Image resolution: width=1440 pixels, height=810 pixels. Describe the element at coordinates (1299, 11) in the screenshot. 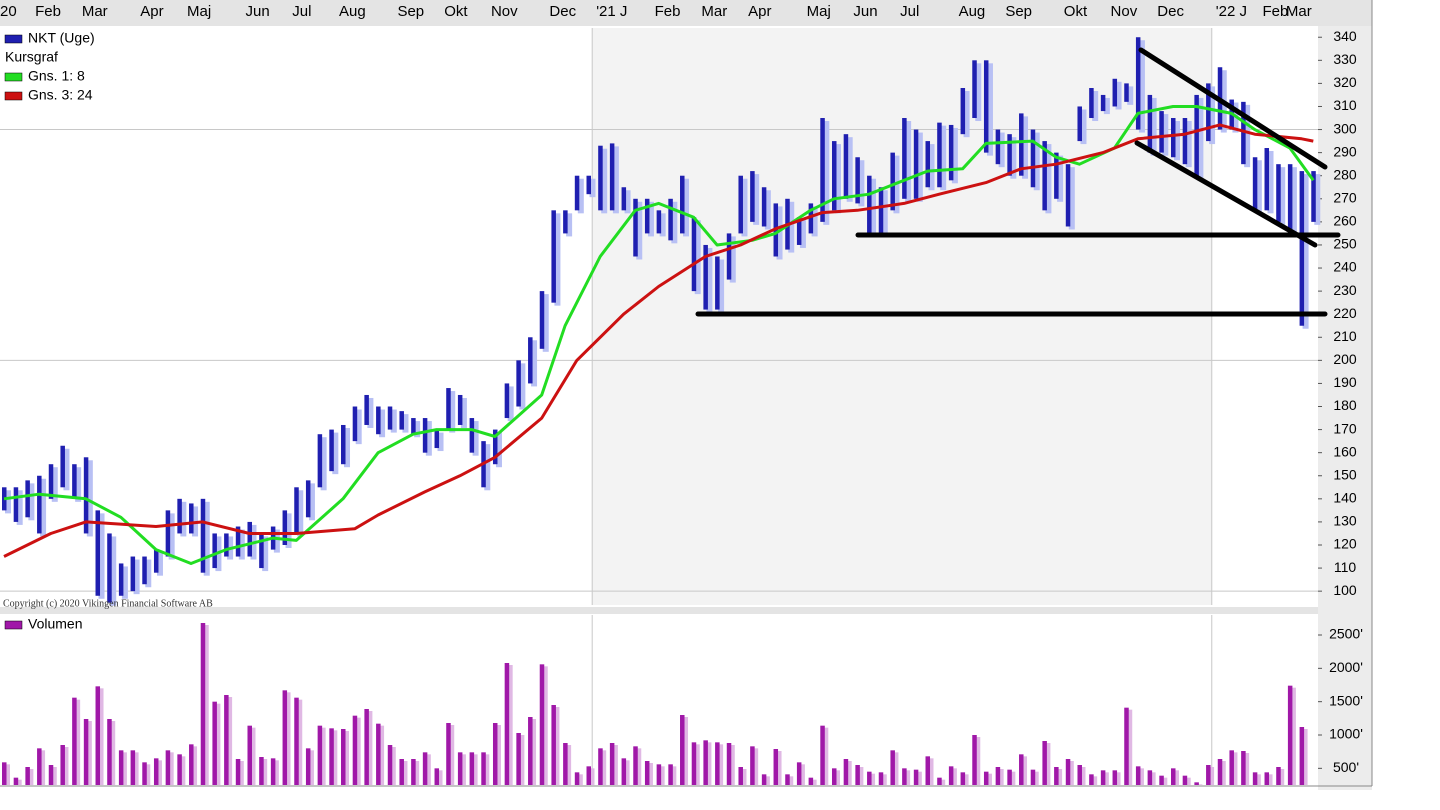

I see `x-tick-label: Mar` at that location.